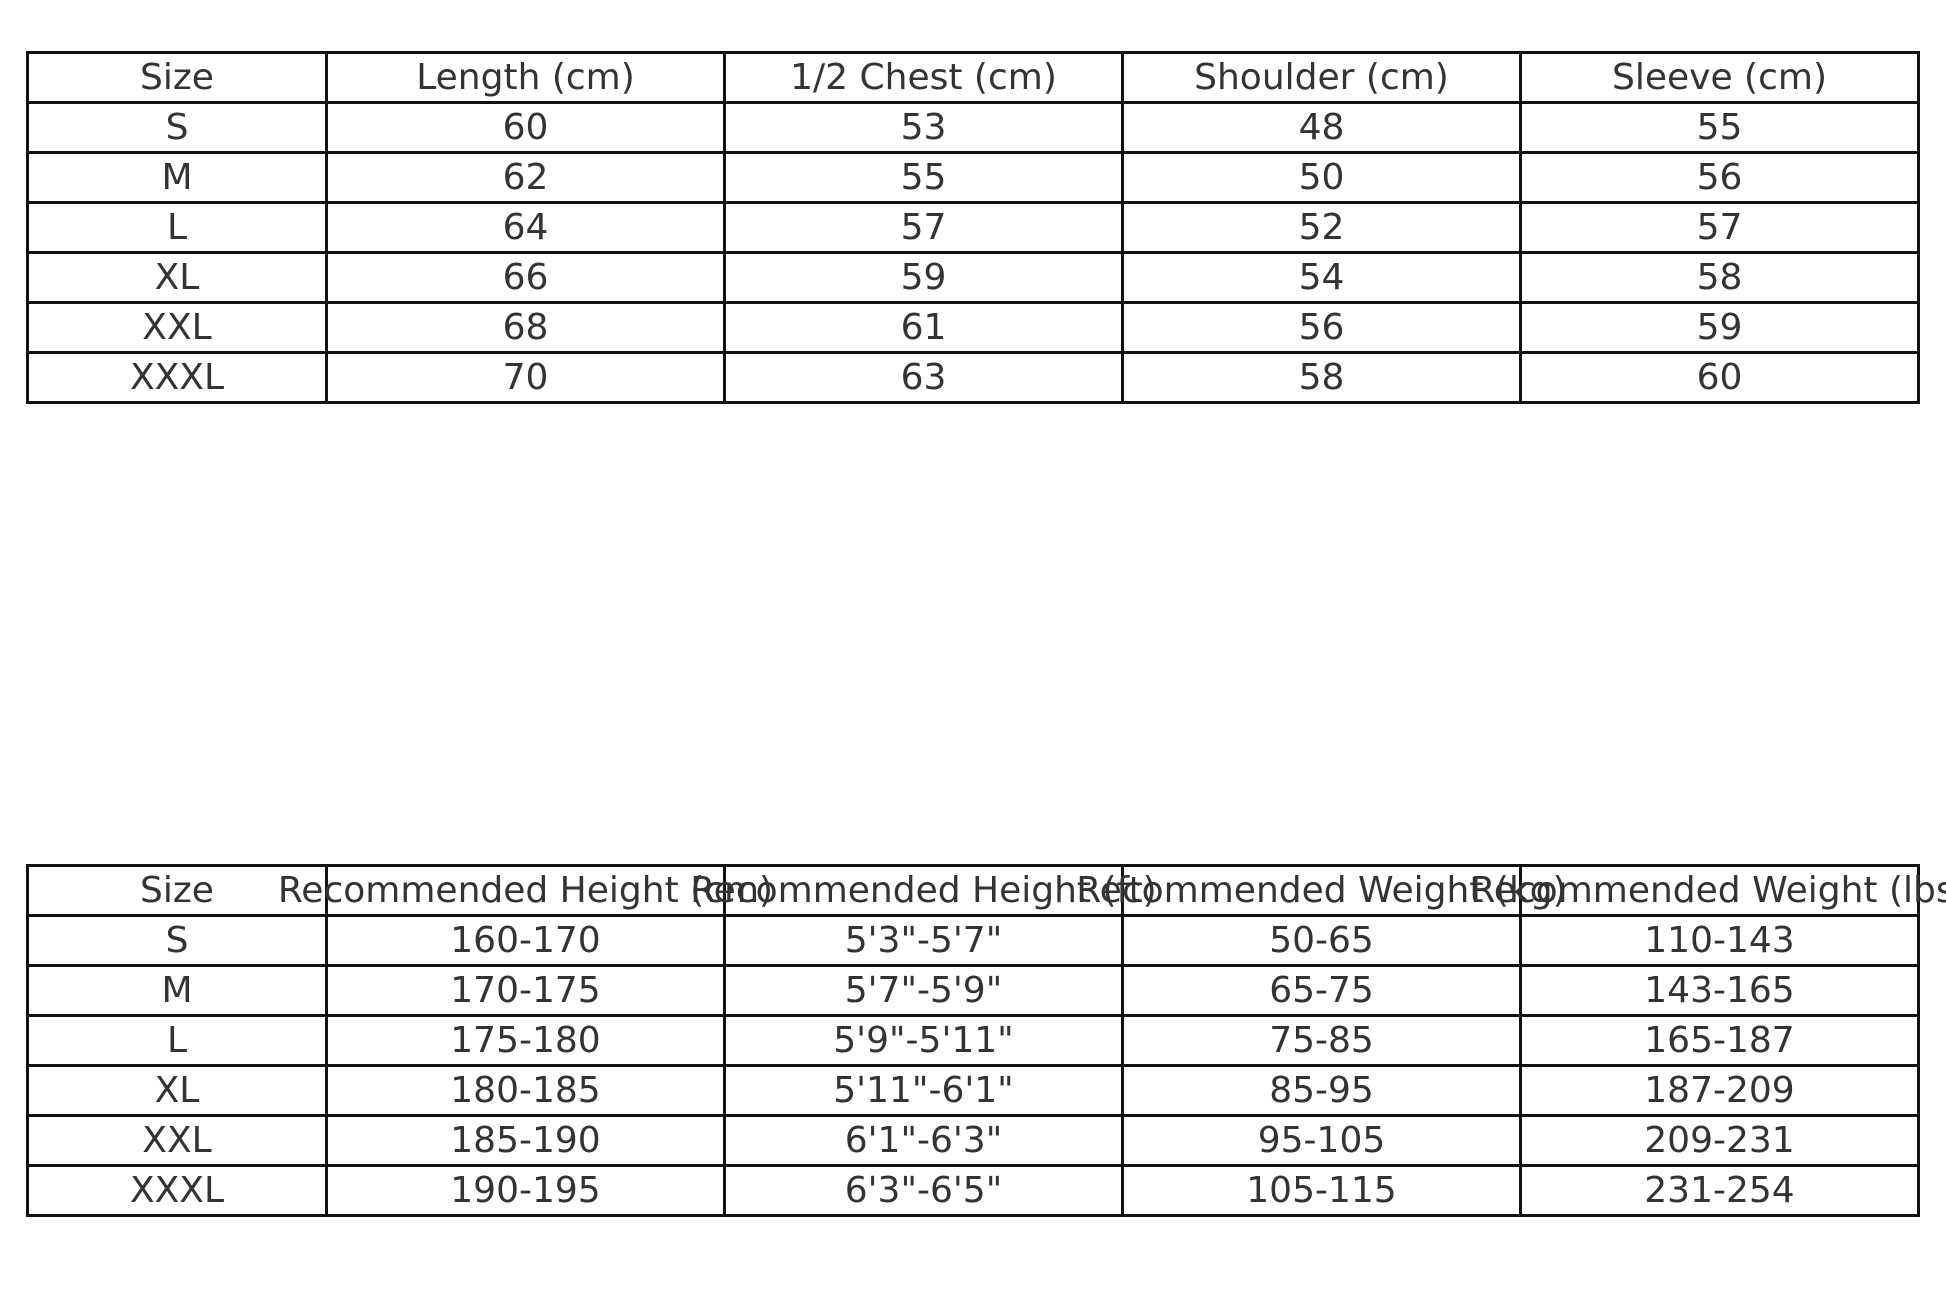 The width and height of the screenshot is (1946, 1291). I want to click on table-row: L 175-180 5'9"-5'11" 75-85 165-187, so click(973, 1040).